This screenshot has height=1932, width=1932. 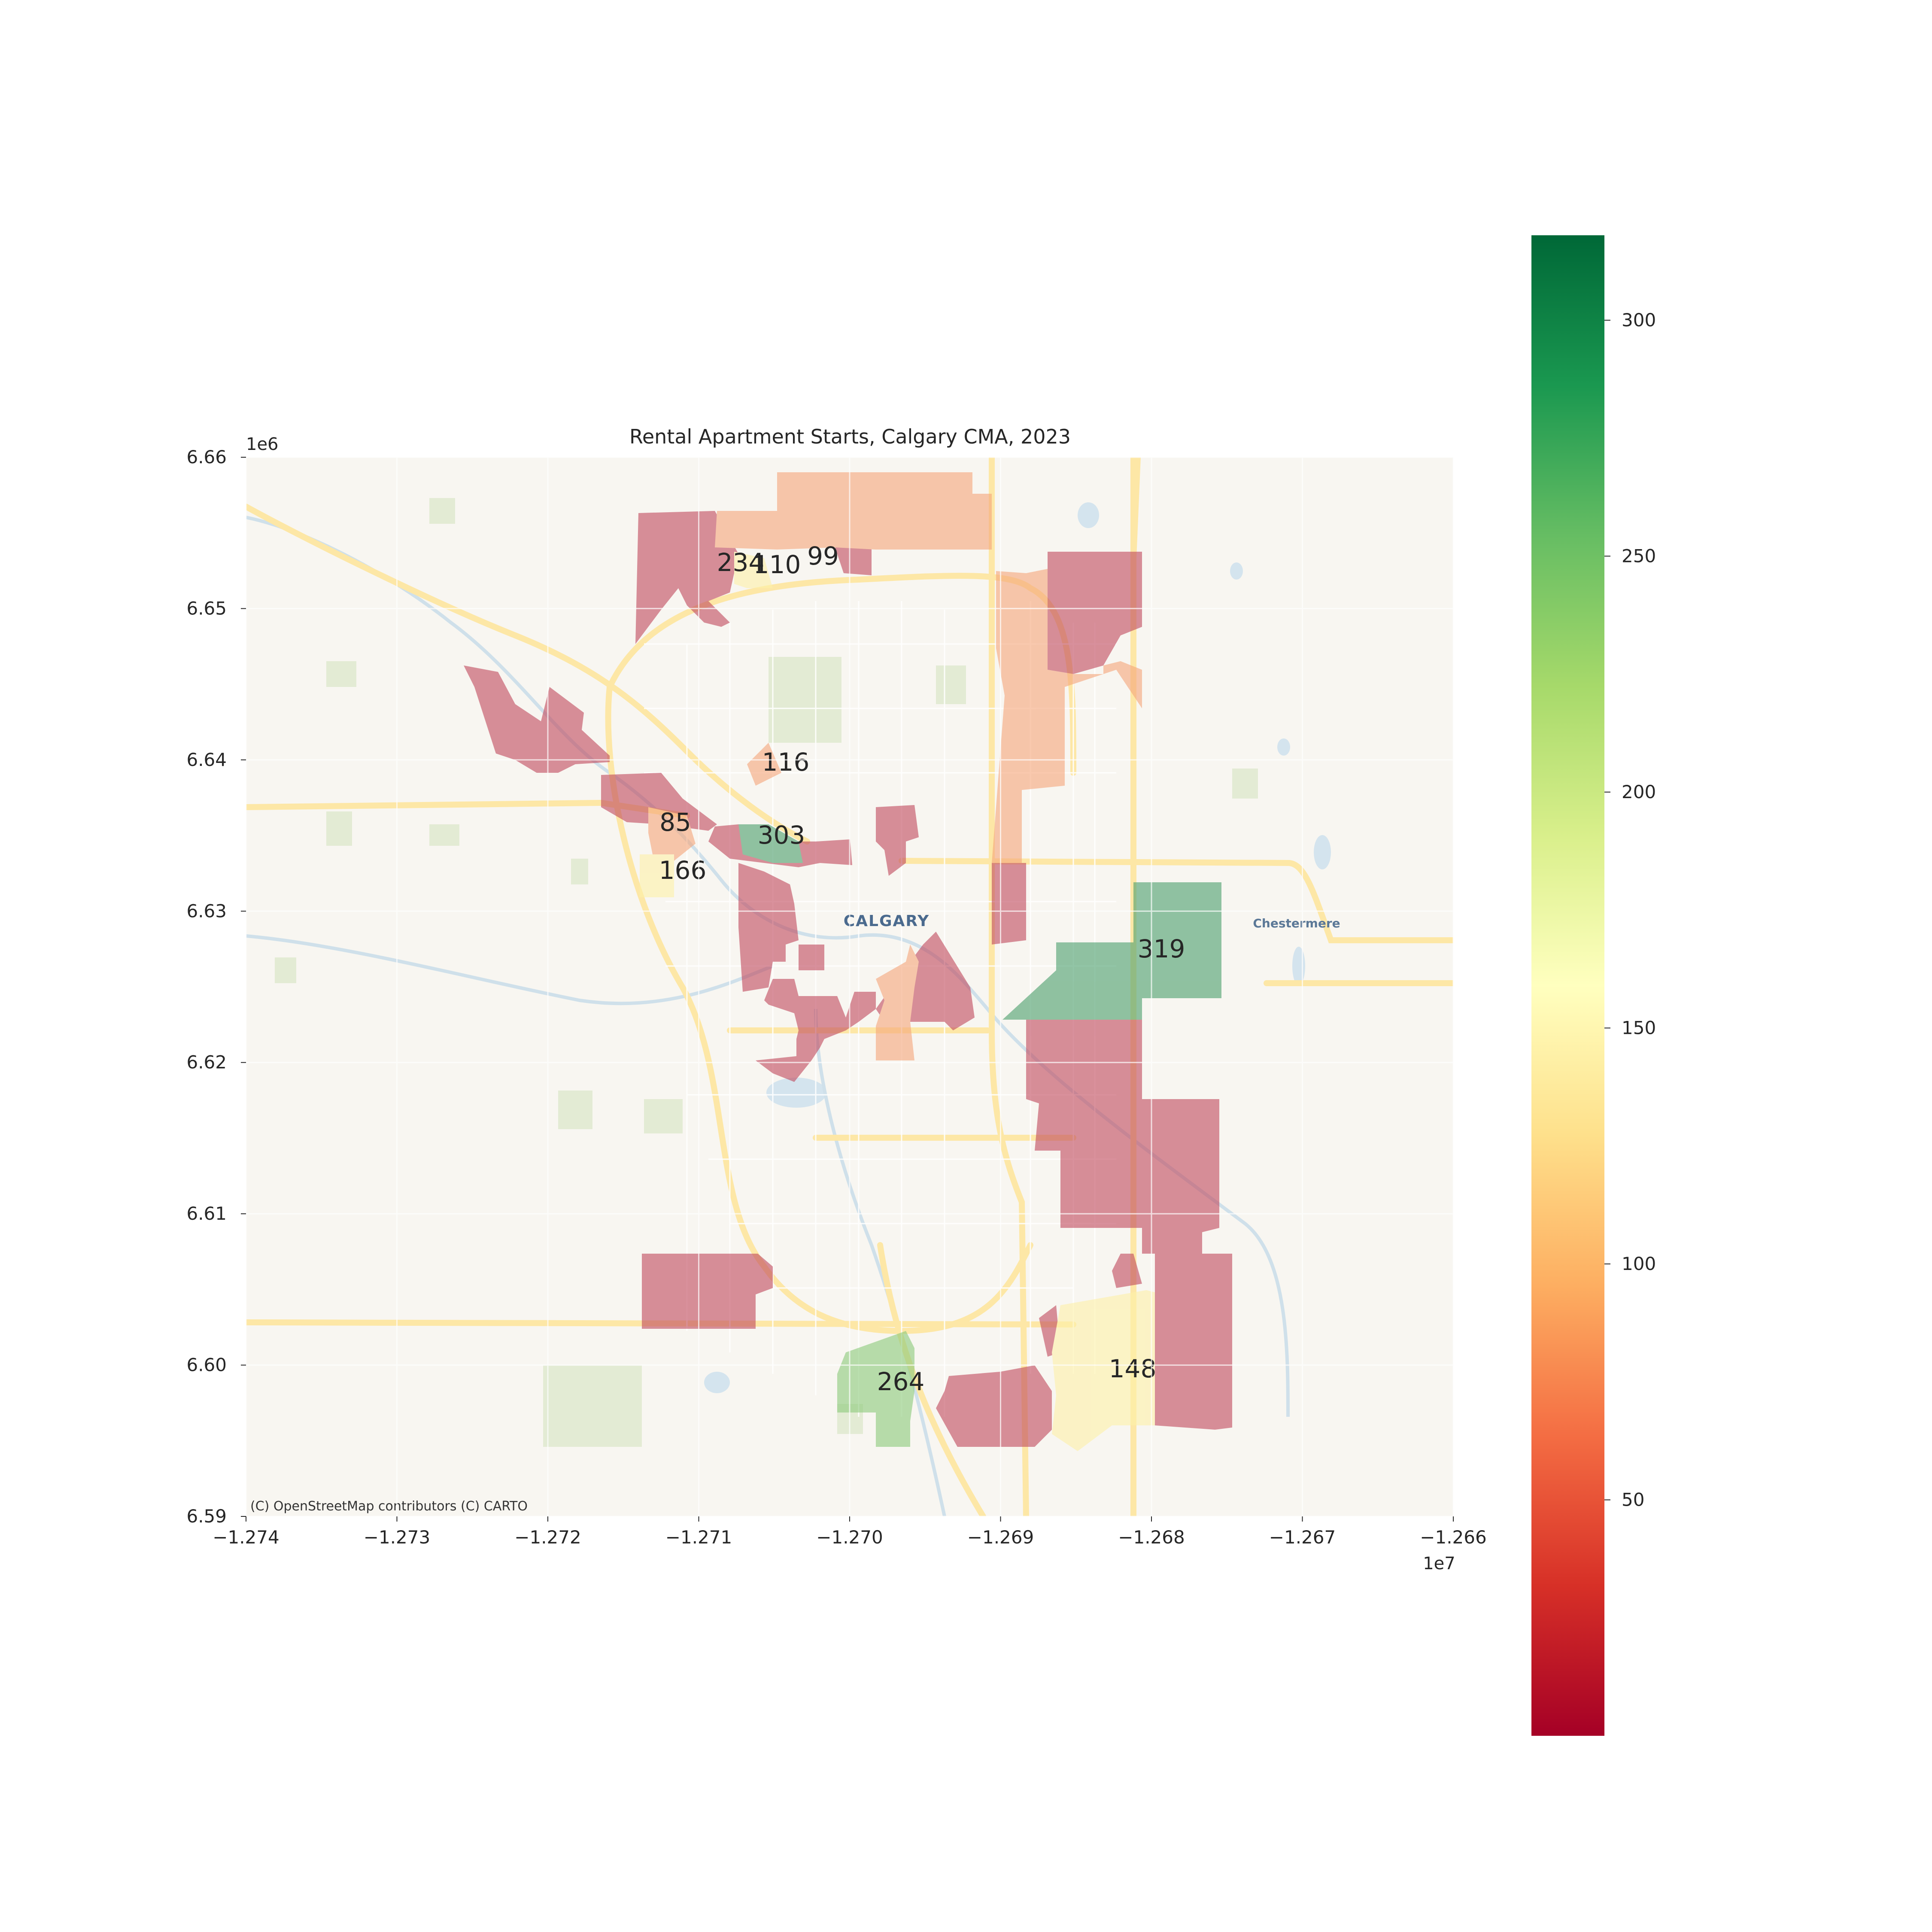 I want to click on y-tick-label: 6.59, so click(x=207, y=1517).